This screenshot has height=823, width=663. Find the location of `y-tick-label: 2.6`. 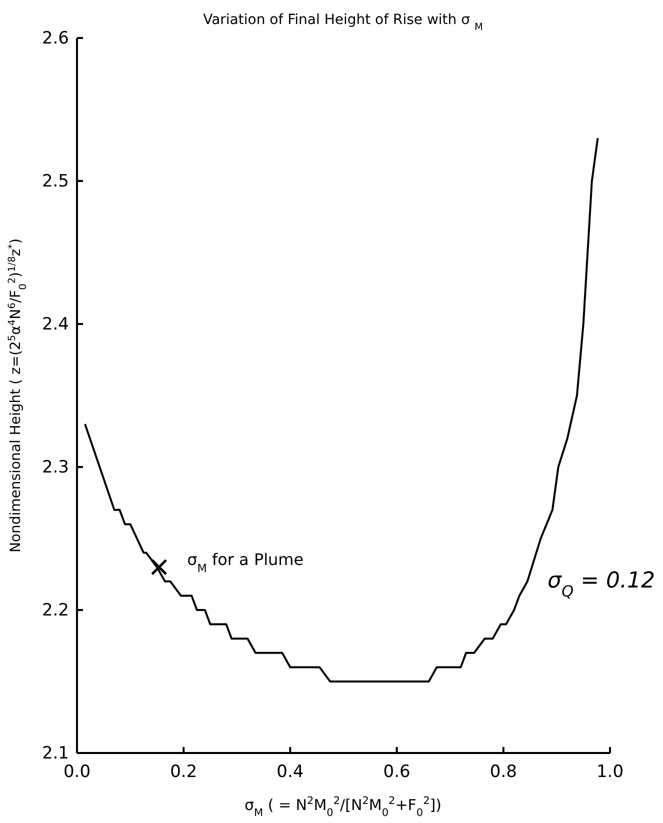

y-tick-label: 2.6 is located at coordinates (55, 38).